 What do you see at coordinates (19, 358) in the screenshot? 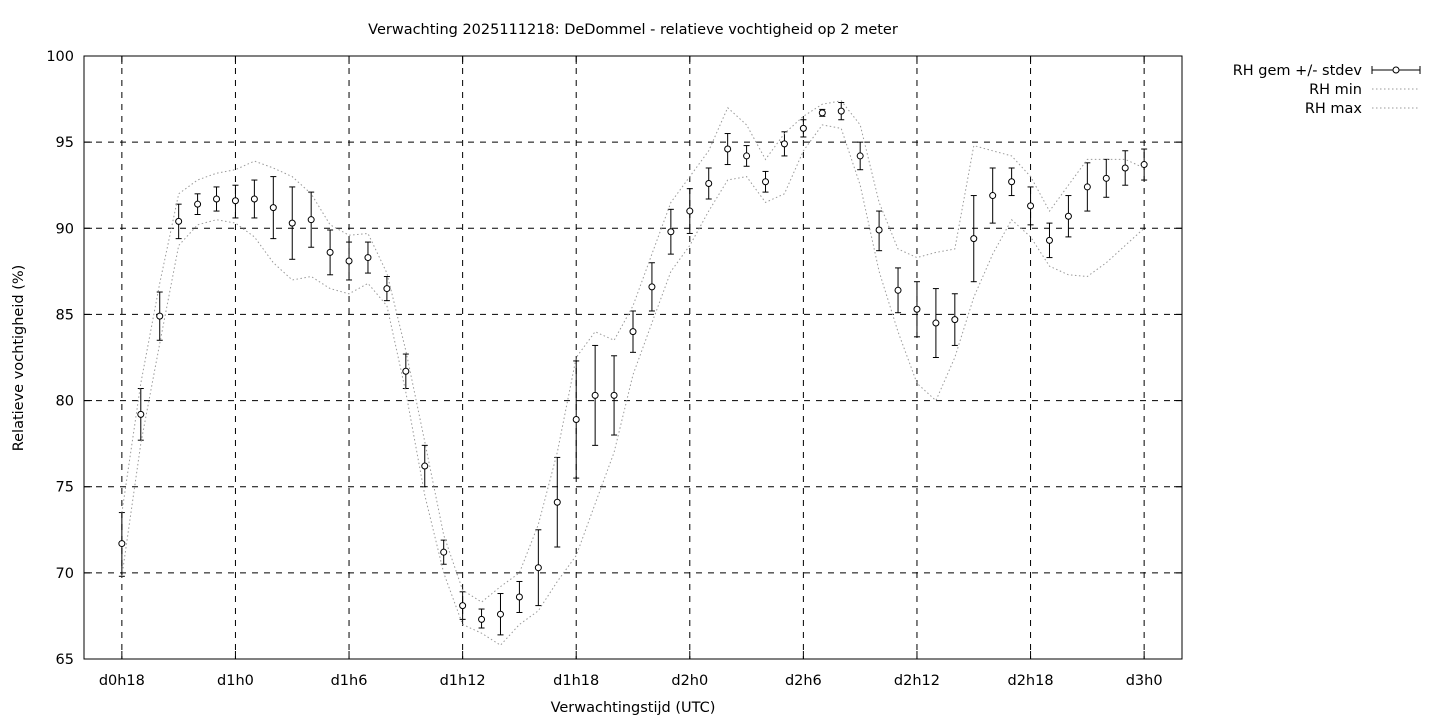
I see `y-axis-label: Relatieve vochtigheid (%)` at bounding box center [19, 358].